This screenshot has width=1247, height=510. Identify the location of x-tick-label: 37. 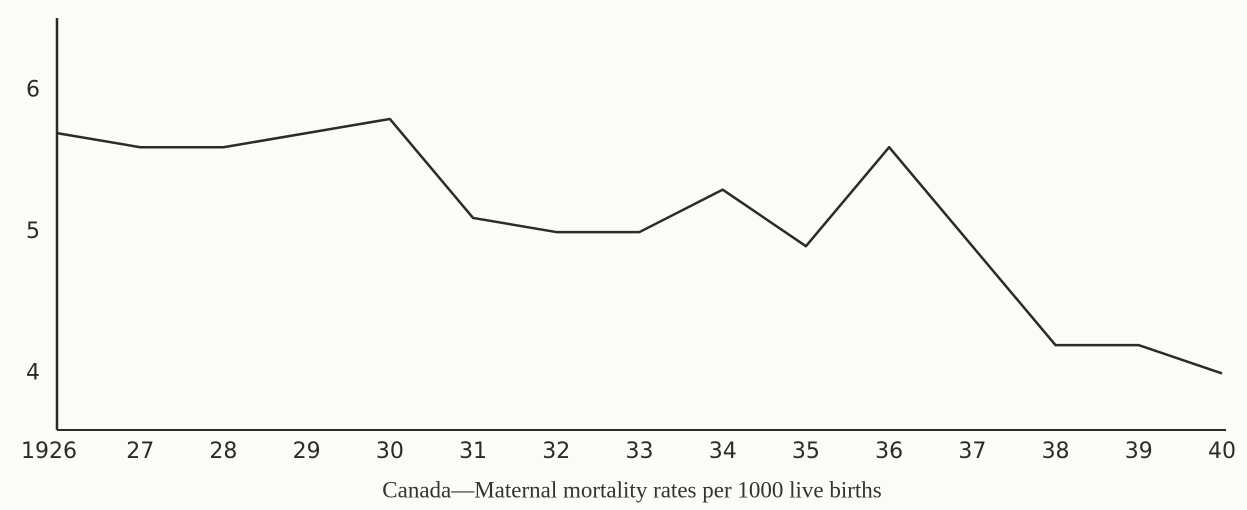
(972, 451).